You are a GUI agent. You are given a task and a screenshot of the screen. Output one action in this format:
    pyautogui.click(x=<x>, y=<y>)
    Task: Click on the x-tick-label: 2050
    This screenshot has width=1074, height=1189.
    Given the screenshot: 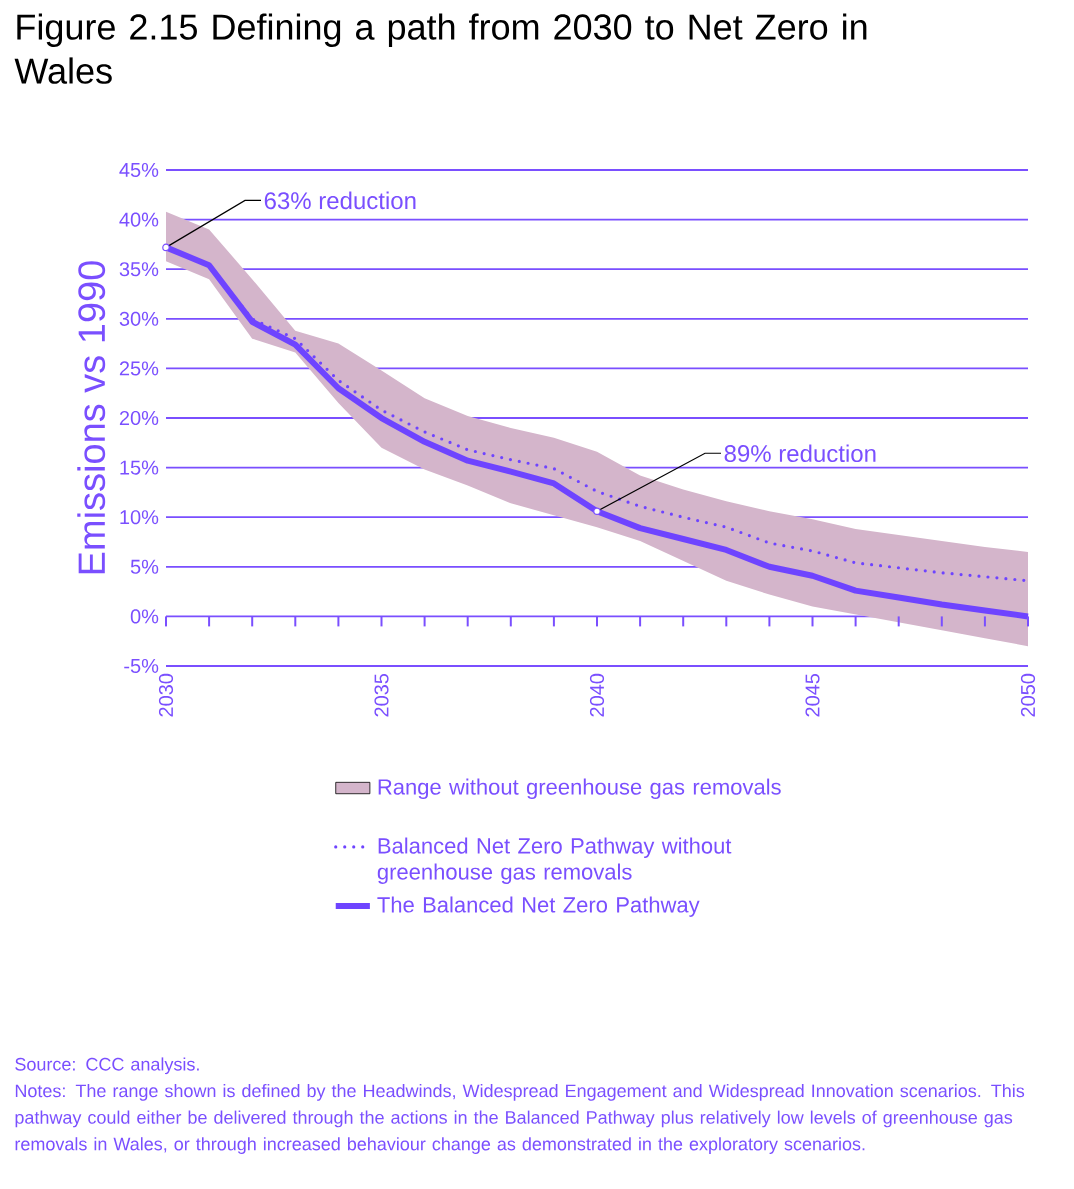 What is the action you would take?
    pyautogui.click(x=1028, y=695)
    